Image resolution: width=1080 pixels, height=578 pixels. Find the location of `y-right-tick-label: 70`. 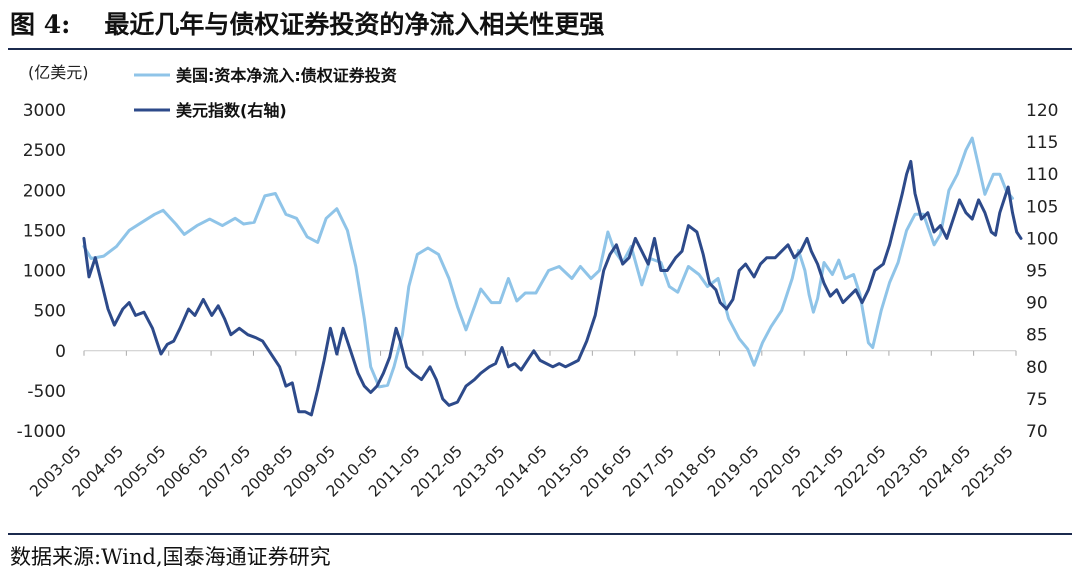

y-right-tick-label: 70 is located at coordinates (1037, 432).